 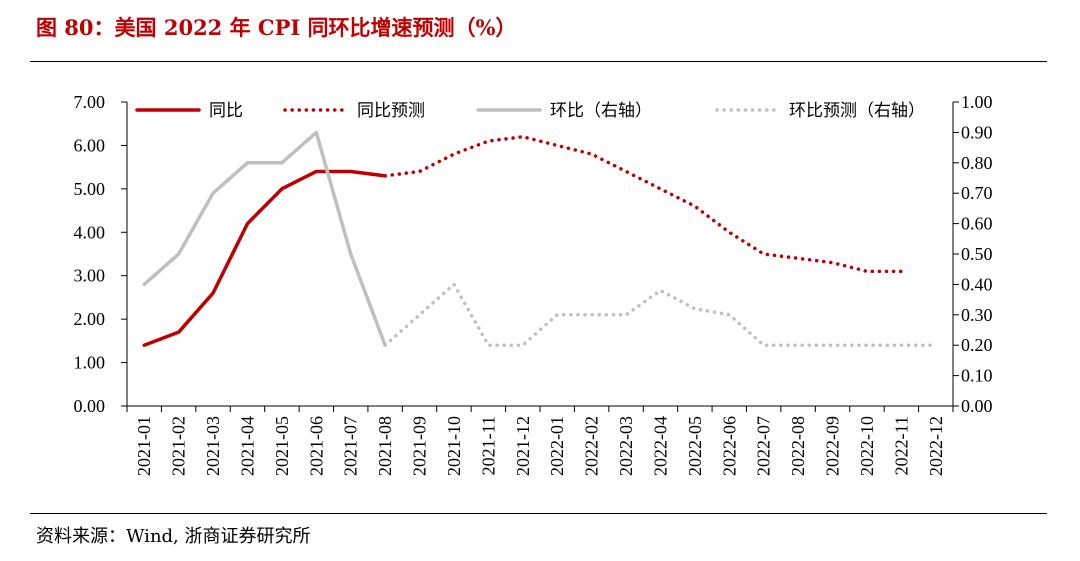 What do you see at coordinates (977, 315) in the screenshot?
I see `right-tick-label: 0.30` at bounding box center [977, 315].